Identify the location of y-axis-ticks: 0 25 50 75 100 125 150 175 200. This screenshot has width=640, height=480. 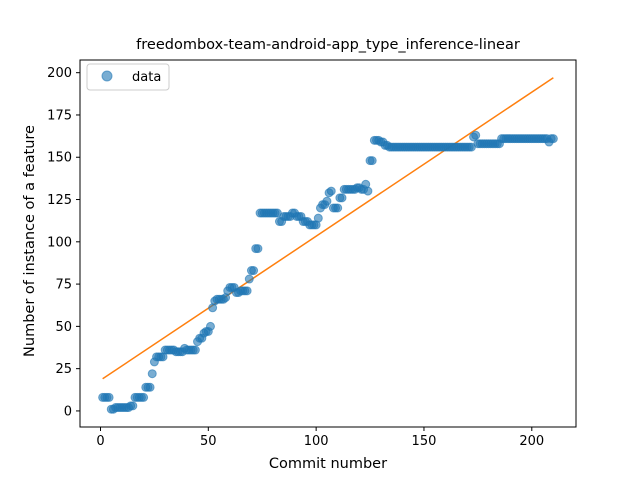
(63, 242).